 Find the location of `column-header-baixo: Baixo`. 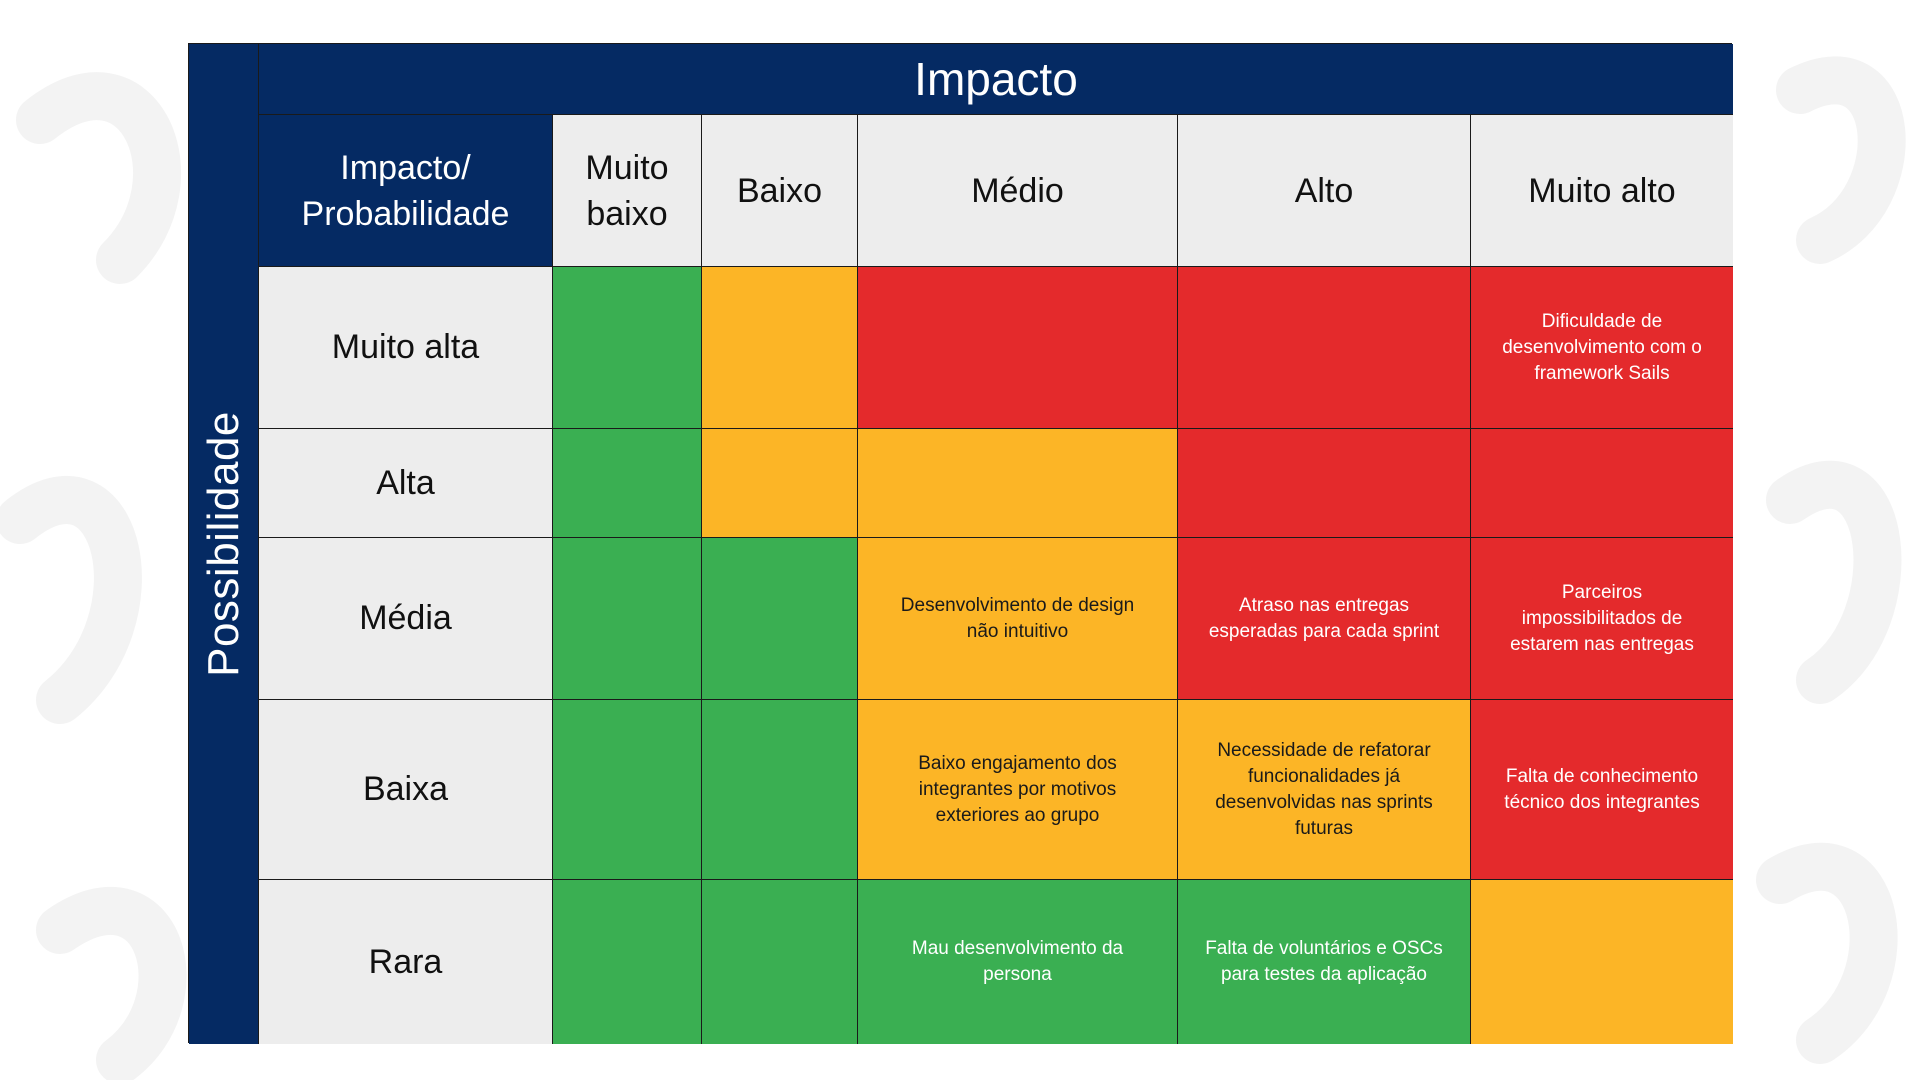

column-header-baixo: Baixo is located at coordinates (780, 191).